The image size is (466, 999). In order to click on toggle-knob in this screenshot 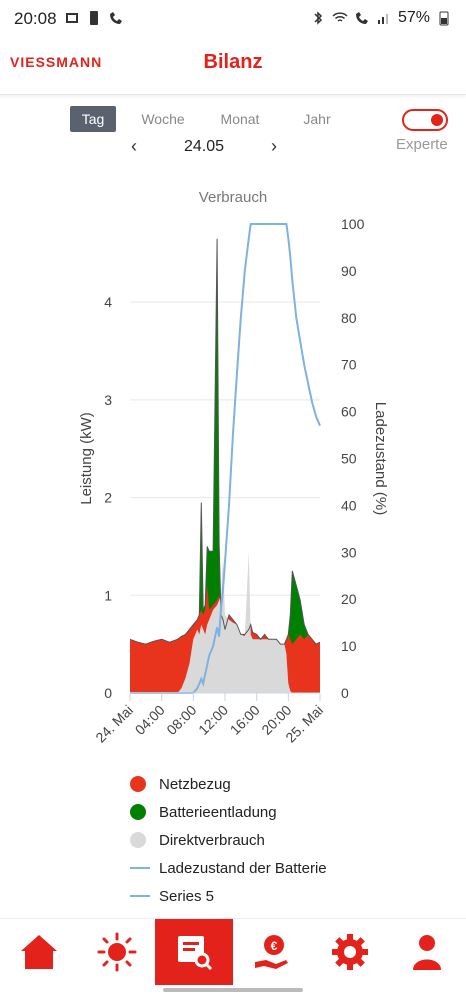, I will do `click(437, 120)`.